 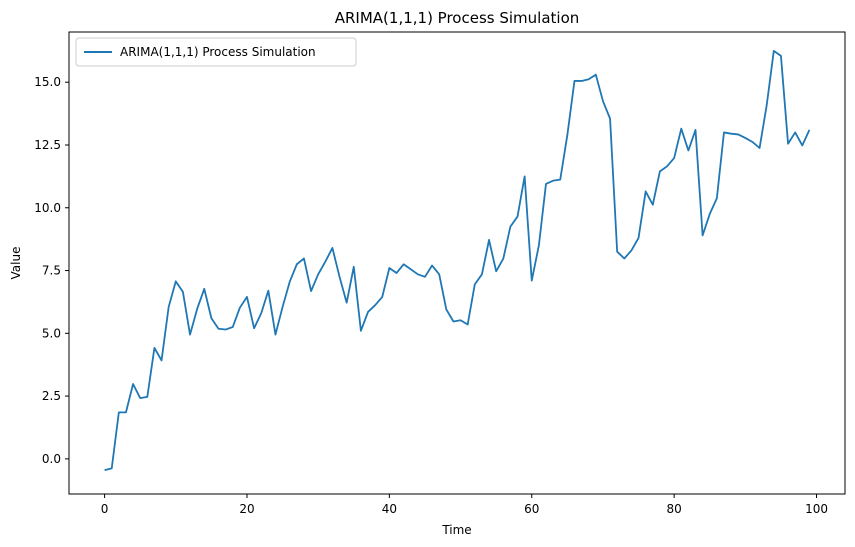 I want to click on y-tick-label: 0.0, so click(x=51, y=459).